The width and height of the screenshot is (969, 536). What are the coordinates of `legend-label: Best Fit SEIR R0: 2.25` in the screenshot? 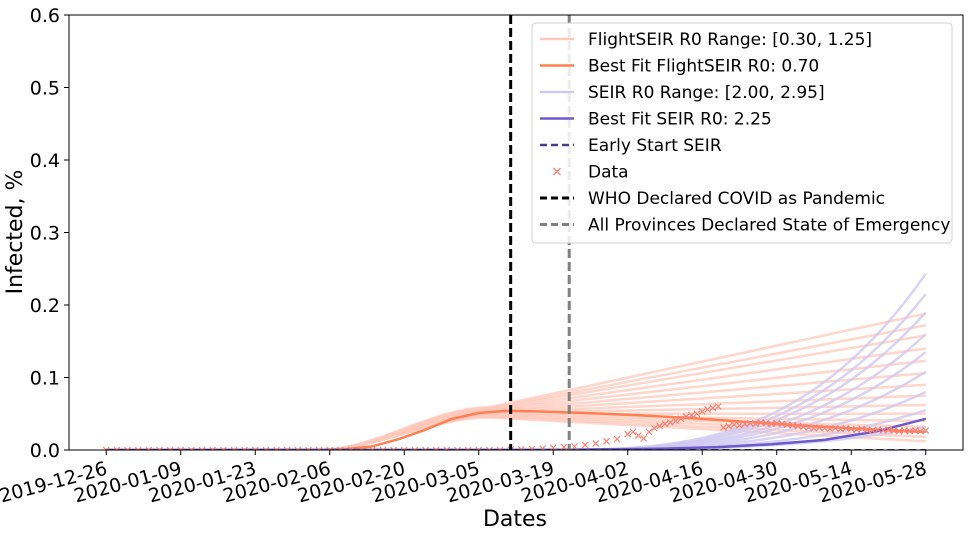 It's located at (680, 120).